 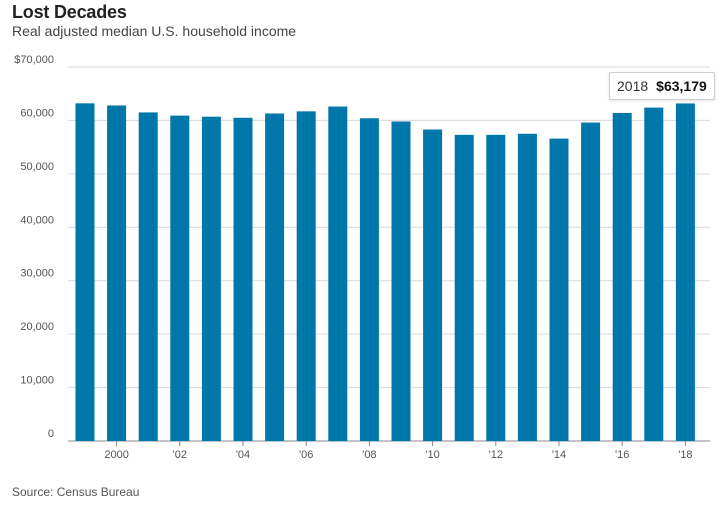 What do you see at coordinates (37, 274) in the screenshot?
I see `y-tick-label: 30,000` at bounding box center [37, 274].